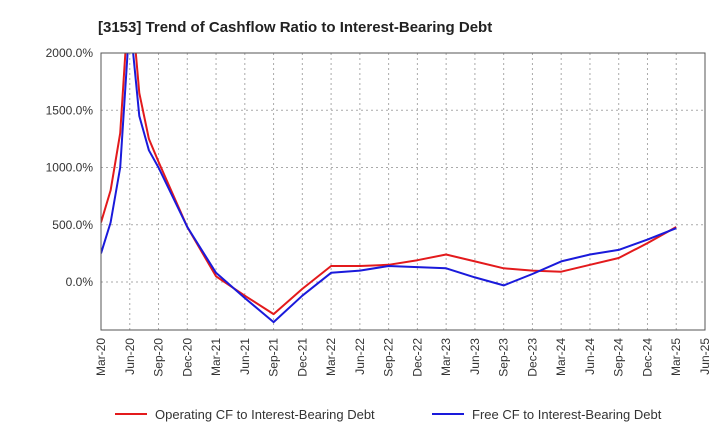 The height and width of the screenshot is (445, 720). I want to click on x-tick-label: Mar-22, so click(331, 357).